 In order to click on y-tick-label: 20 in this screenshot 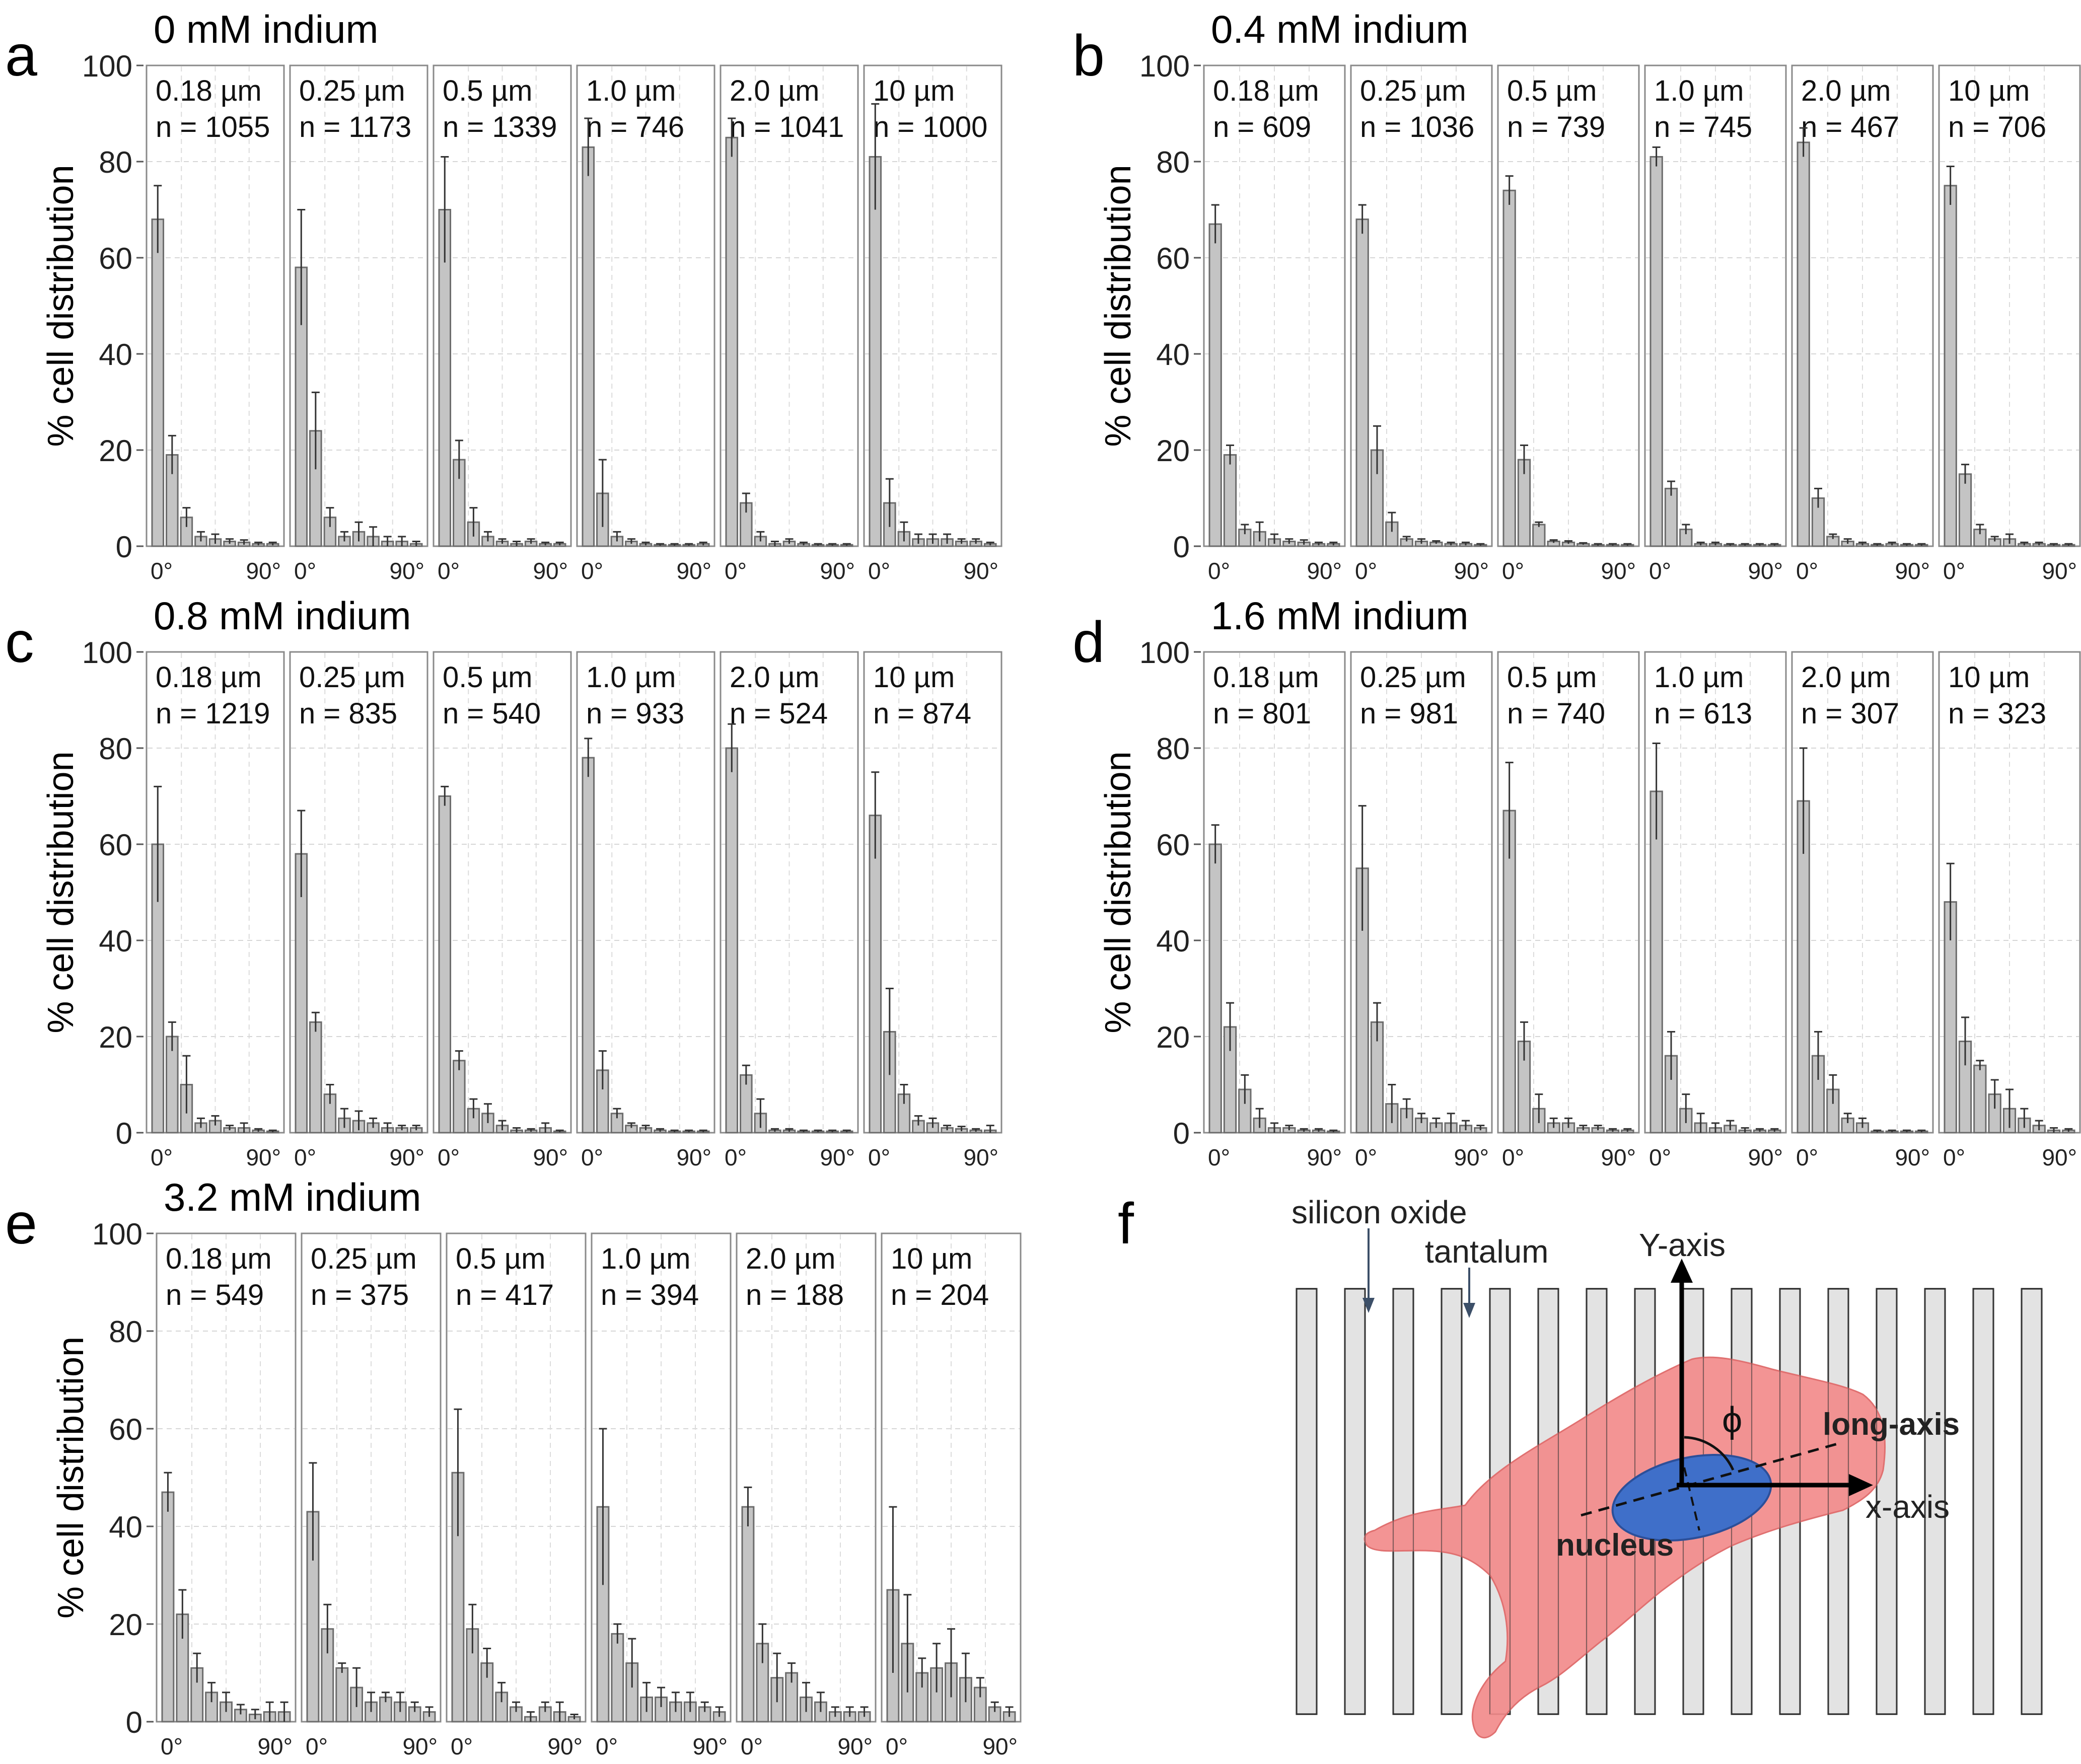, I will do `click(126, 1625)`.